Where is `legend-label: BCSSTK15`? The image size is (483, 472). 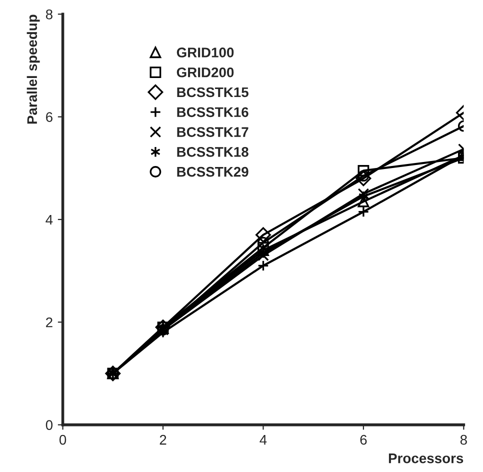
legend-label: BCSSTK15 is located at coordinates (212, 92).